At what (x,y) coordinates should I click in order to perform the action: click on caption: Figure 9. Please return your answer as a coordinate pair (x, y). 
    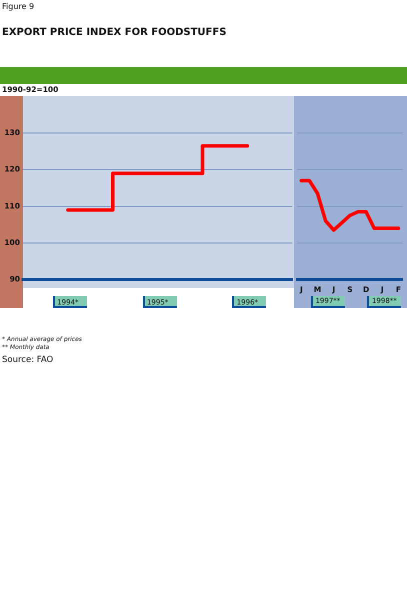
    Looking at the image, I should click on (18, 6).